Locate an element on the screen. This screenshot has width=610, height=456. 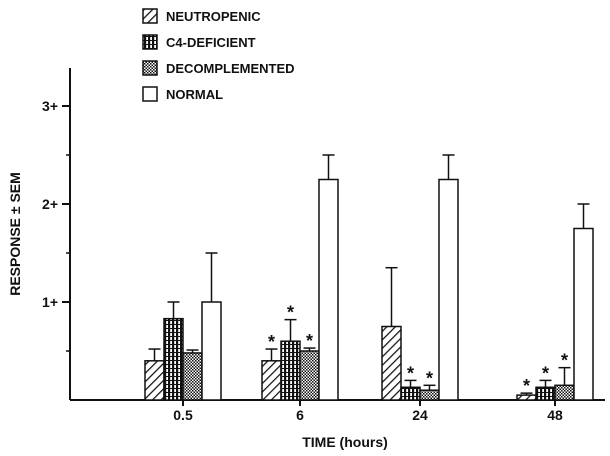
legend-label: C4-DEFICIENT is located at coordinates (211, 42).